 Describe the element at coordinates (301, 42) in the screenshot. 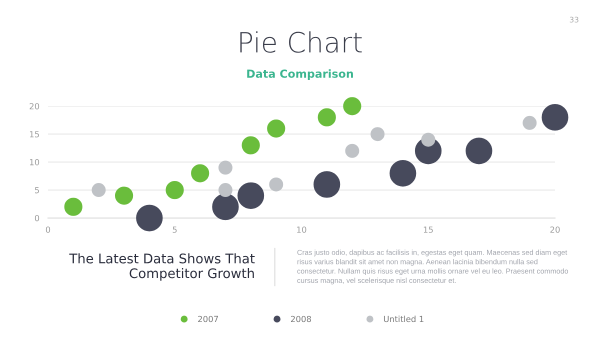

I see `chart-title: Pie Chart` at that location.